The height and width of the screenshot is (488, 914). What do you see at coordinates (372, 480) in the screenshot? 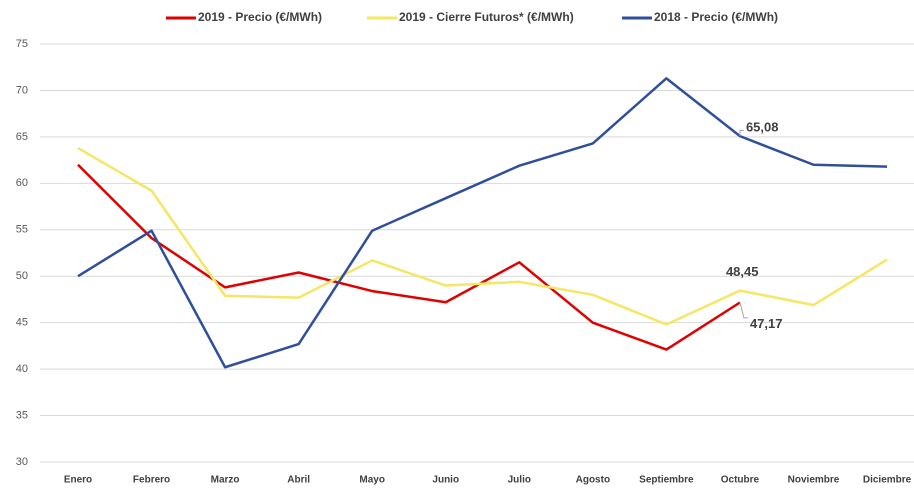
I see `x-tick-label: Mayo` at bounding box center [372, 480].